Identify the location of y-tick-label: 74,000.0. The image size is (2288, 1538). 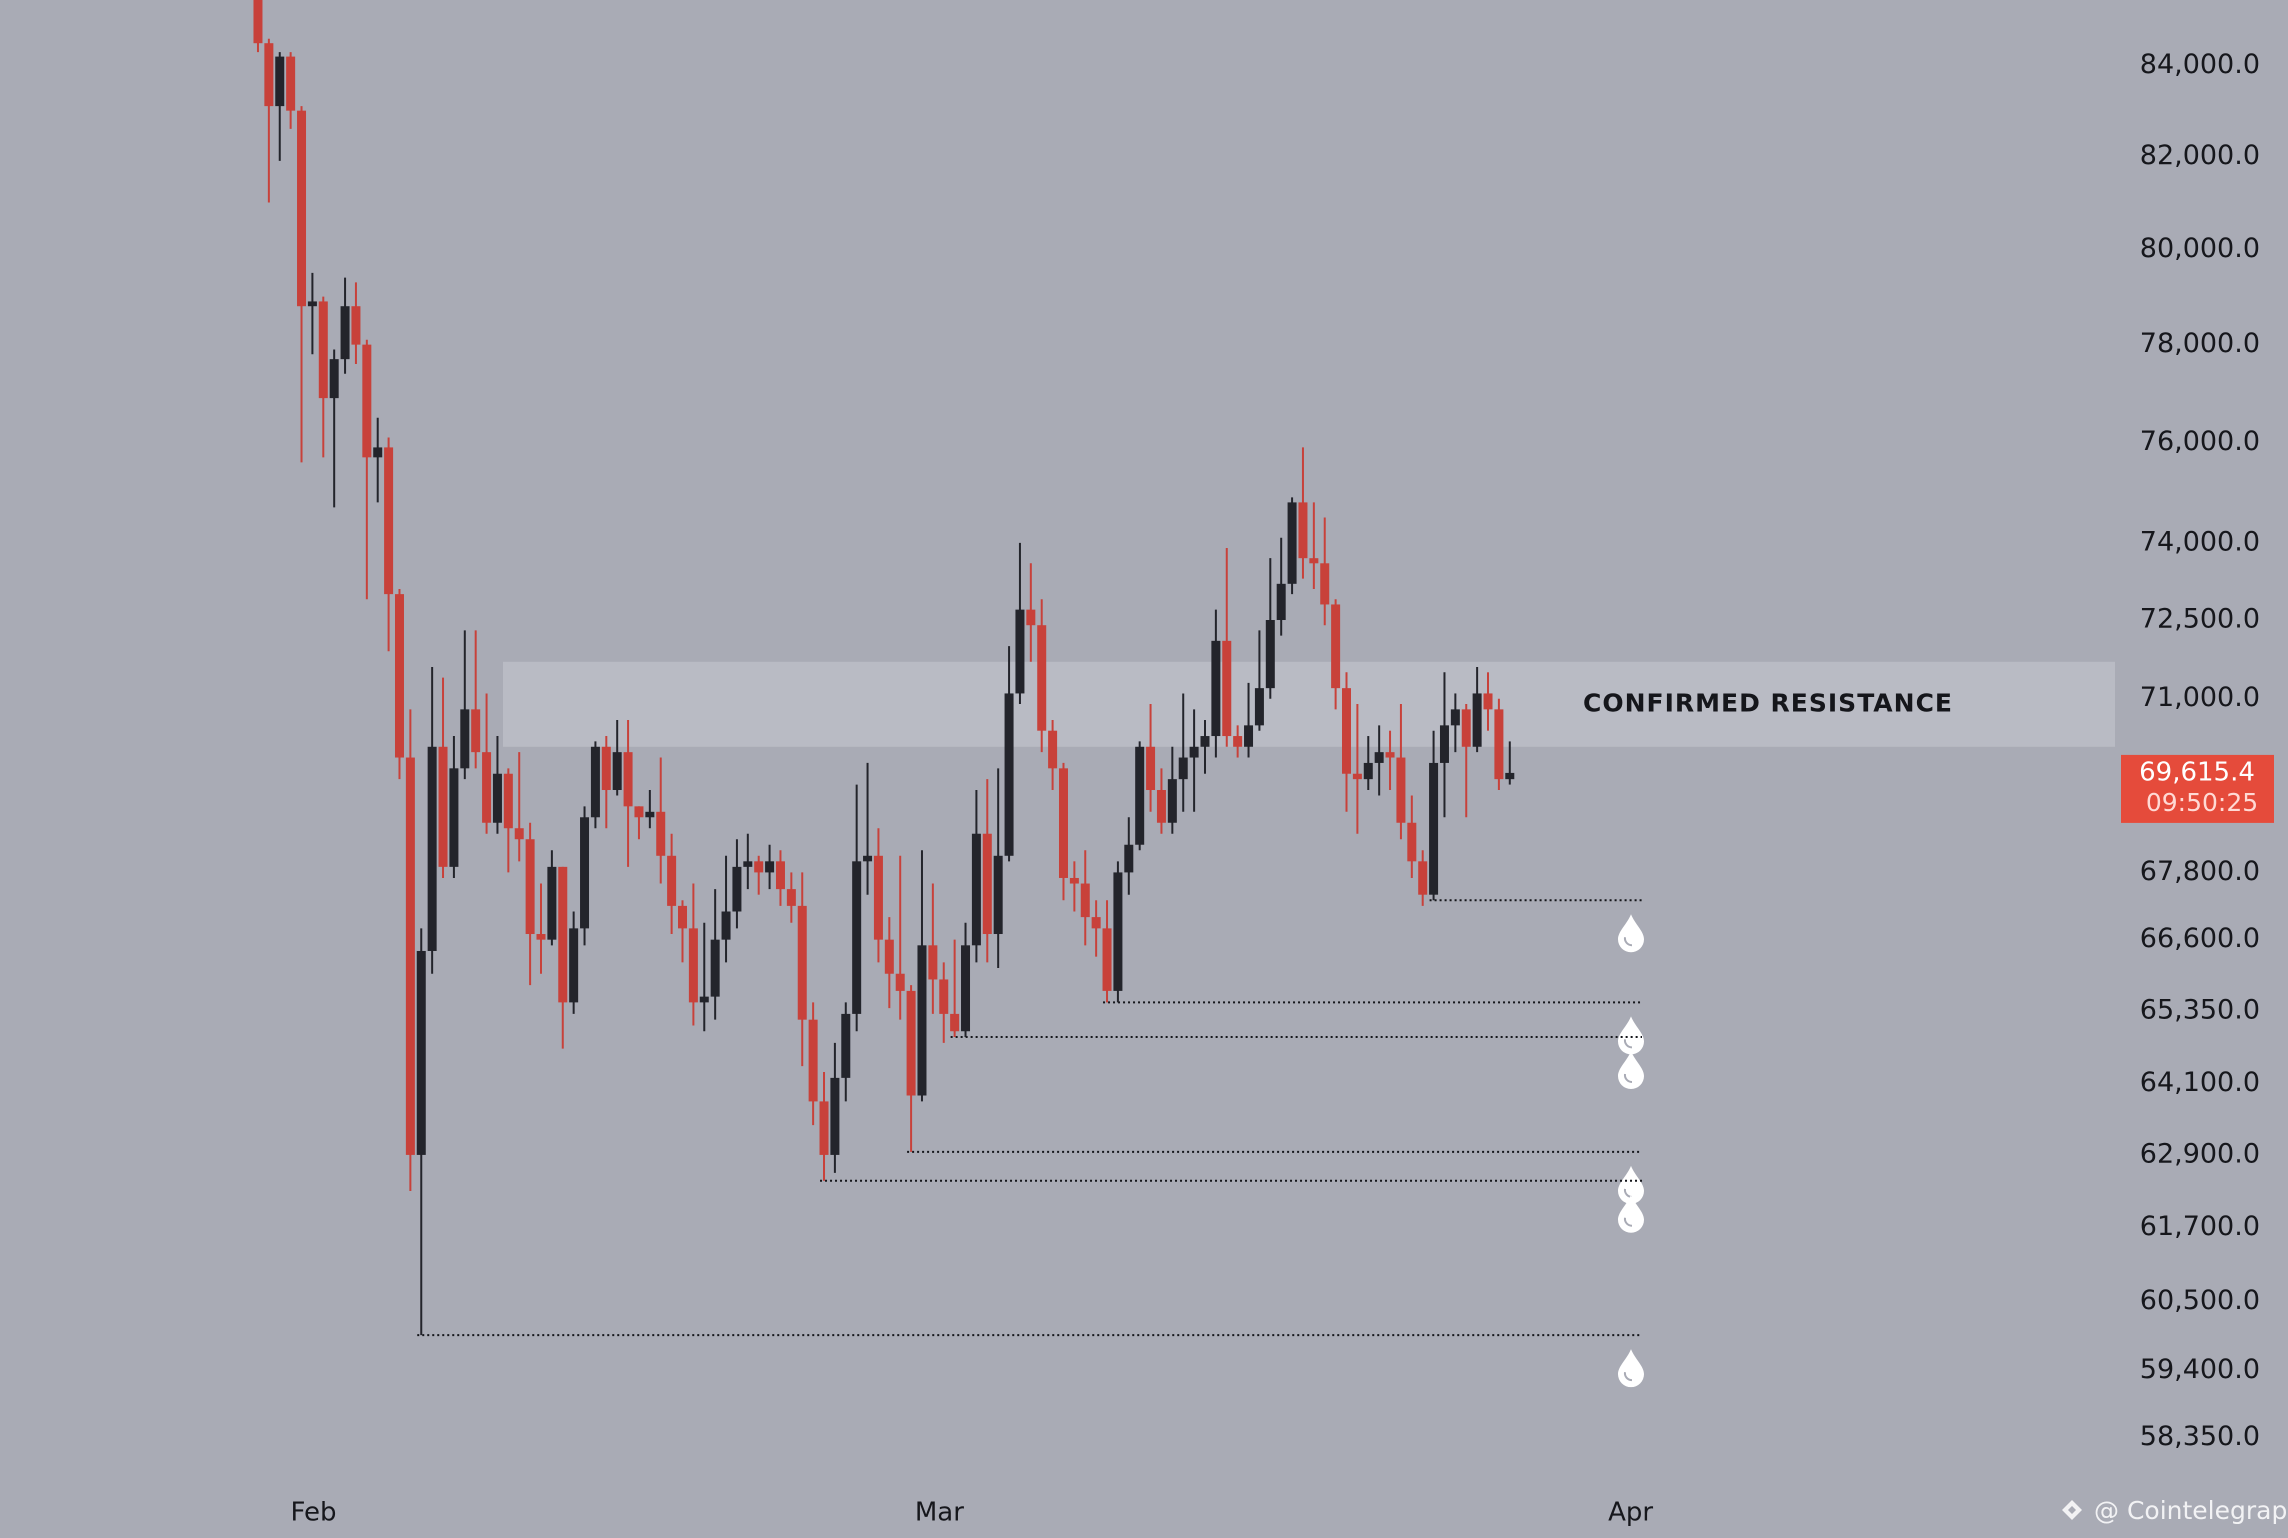
(2200, 541).